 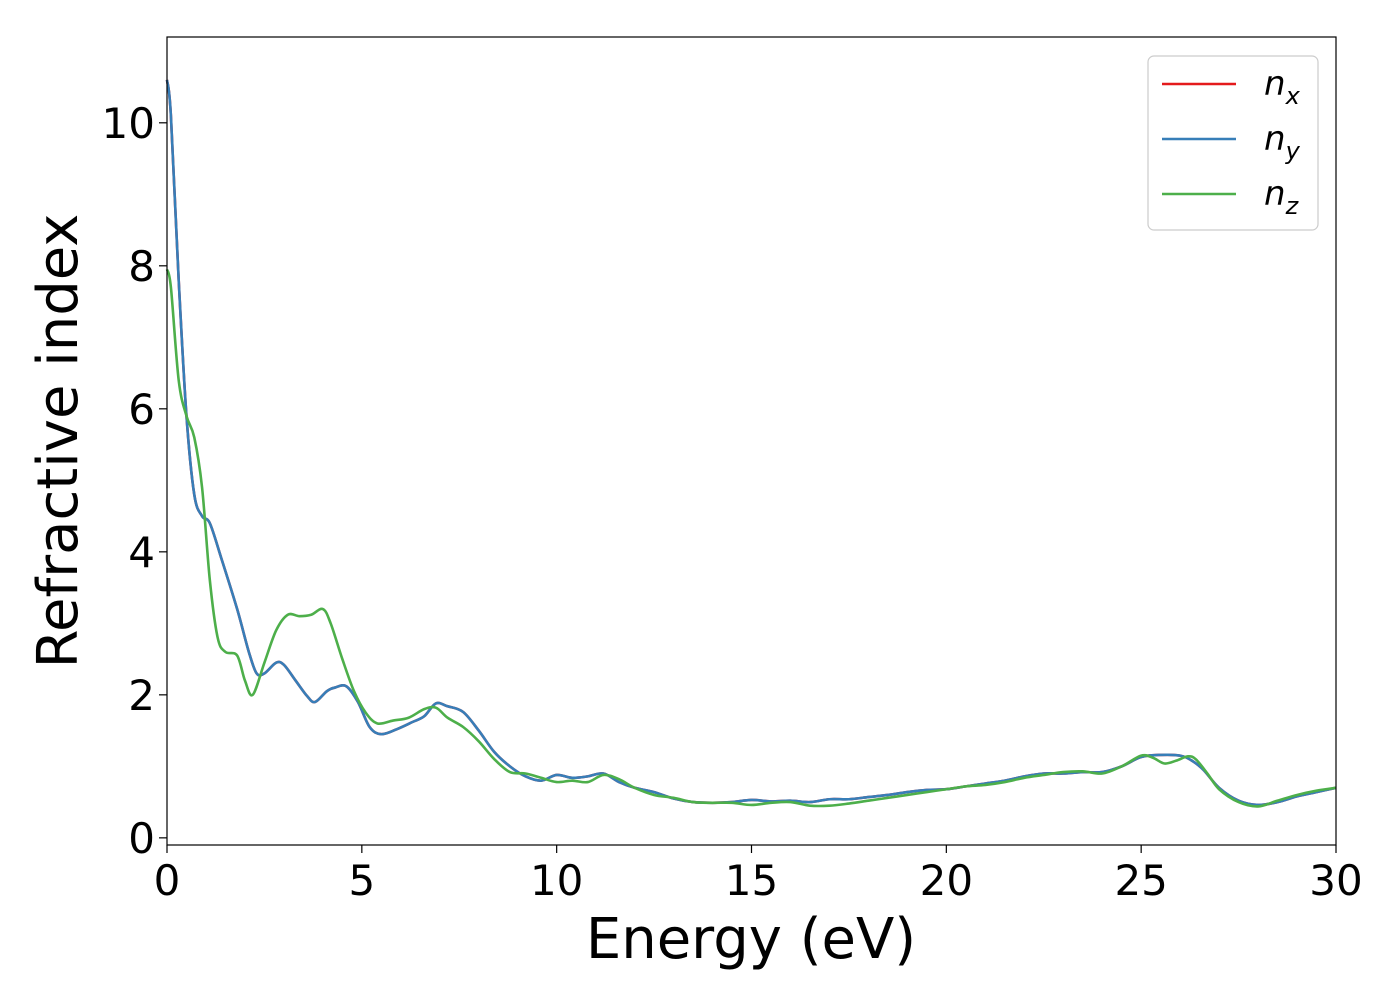 I want to click on y-tick-label: 8, so click(x=141, y=266).